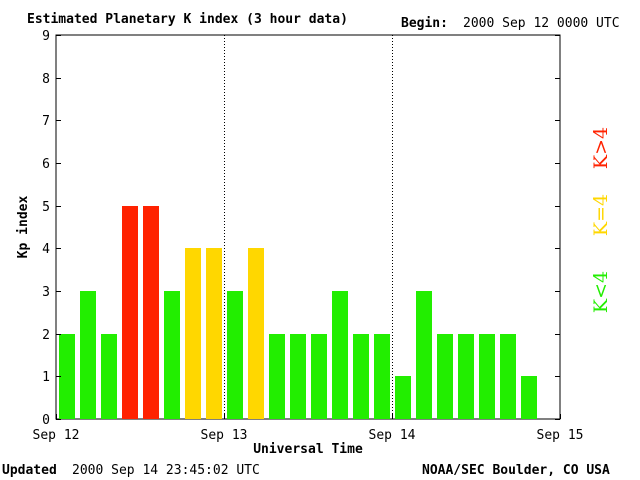  What do you see at coordinates (308, 449) in the screenshot?
I see `x-axis-title: Universal Time` at bounding box center [308, 449].